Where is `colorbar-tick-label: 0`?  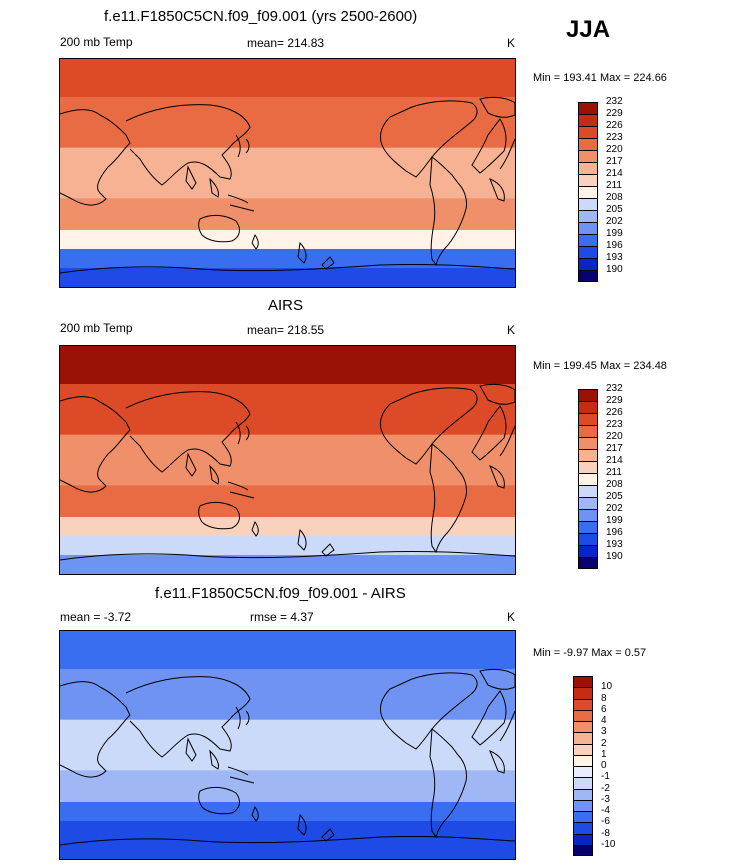 colorbar-tick-label: 0 is located at coordinates (604, 765).